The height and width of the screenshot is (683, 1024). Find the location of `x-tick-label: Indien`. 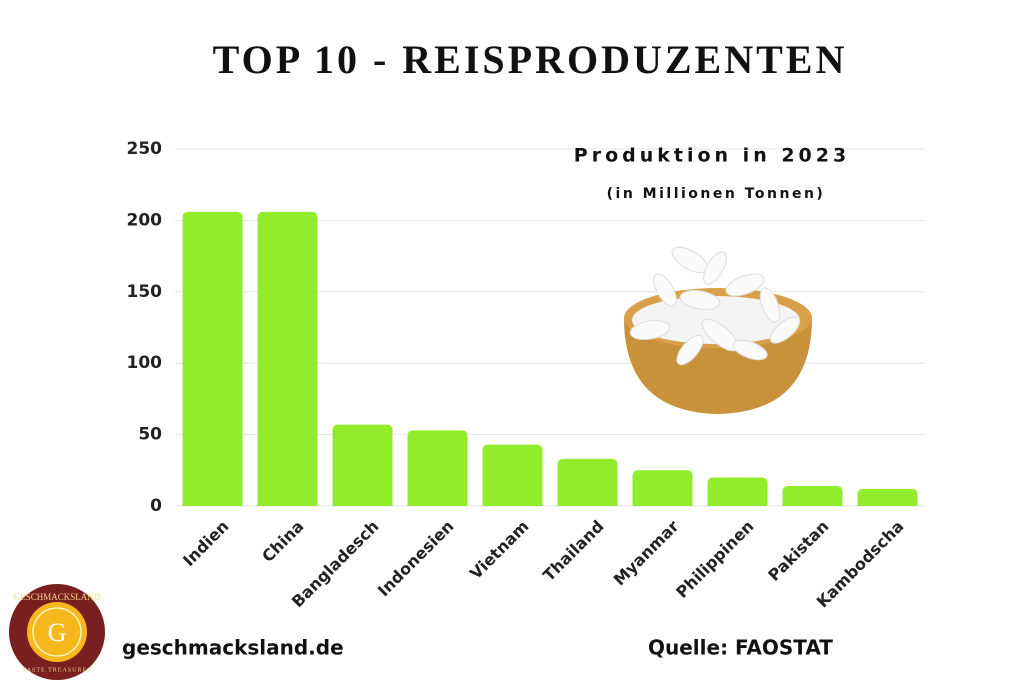

x-tick-label: Indien is located at coordinates (205, 543).